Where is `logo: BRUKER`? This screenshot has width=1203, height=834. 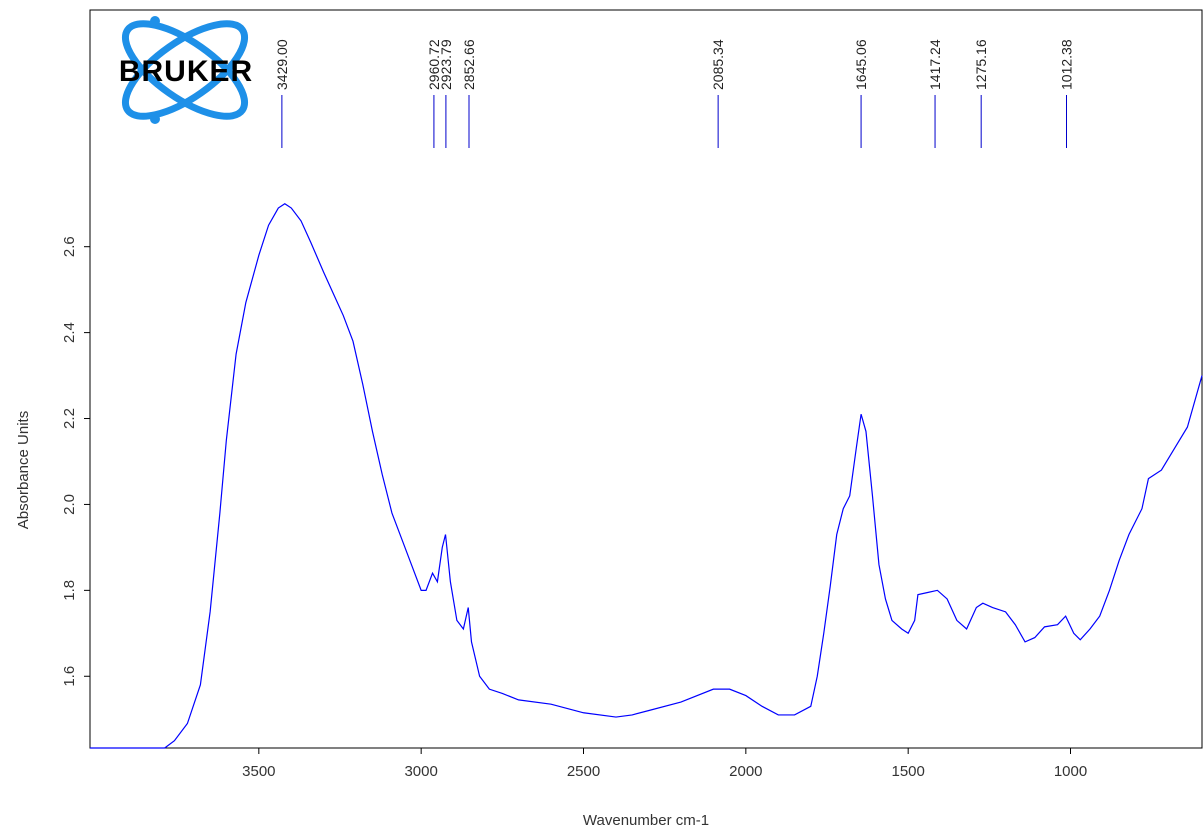
logo: BRUKER is located at coordinates (186, 70).